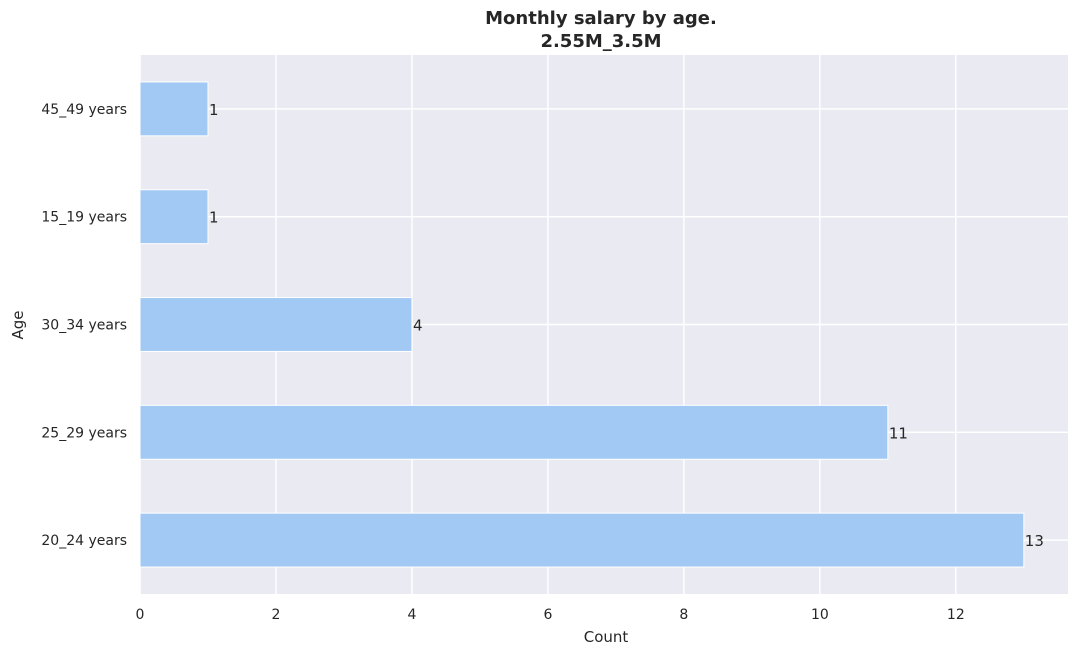 Image resolution: width=1080 pixels, height=660 pixels. What do you see at coordinates (140, 615) in the screenshot?
I see `x-tick-label: 0` at bounding box center [140, 615].